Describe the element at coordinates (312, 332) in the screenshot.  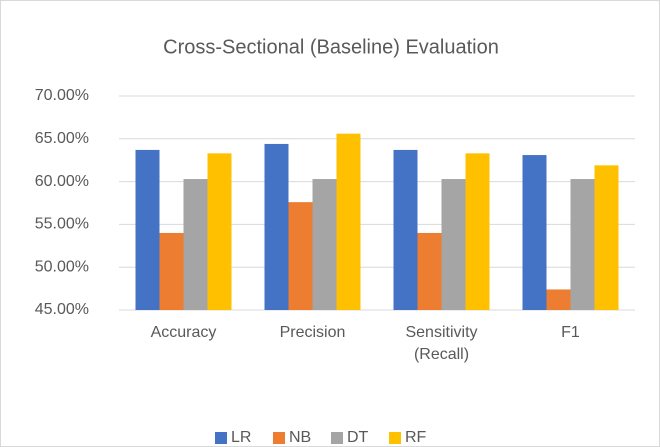
I see `x-tick-label: Precision` at that location.